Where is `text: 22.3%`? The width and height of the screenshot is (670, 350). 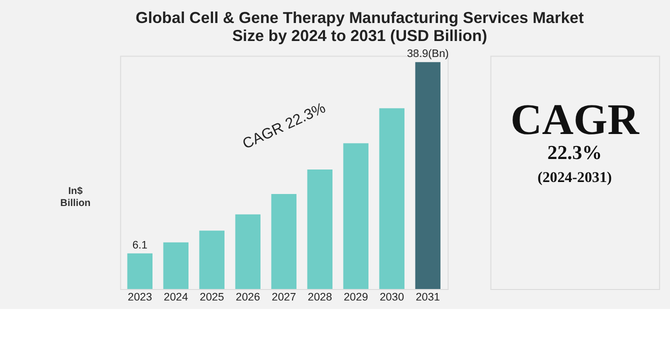 text: 22.3% is located at coordinates (574, 153).